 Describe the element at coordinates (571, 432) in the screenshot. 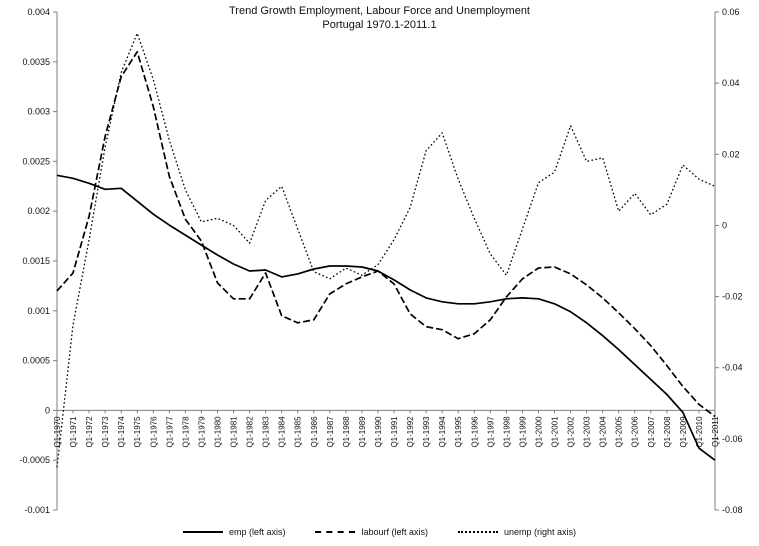

I see `x-tick-label: Q1-2002` at that location.